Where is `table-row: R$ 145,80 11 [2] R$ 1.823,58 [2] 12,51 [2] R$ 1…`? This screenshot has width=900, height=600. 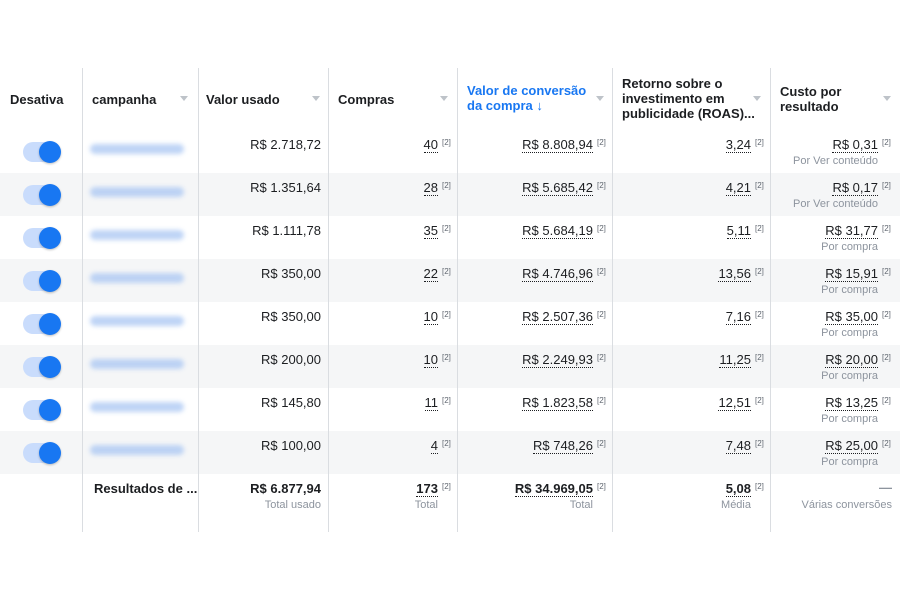
table-row: R$ 145,80 11 [2] R$ 1.823,58 [2] 12,51 [2] R$ 1… is located at coordinates (450, 409).